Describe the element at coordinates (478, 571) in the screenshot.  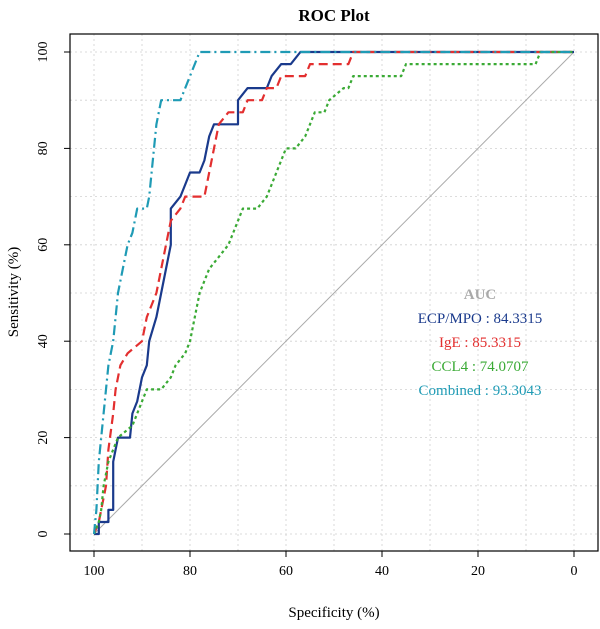
I see `x-tick-label: 20` at that location.